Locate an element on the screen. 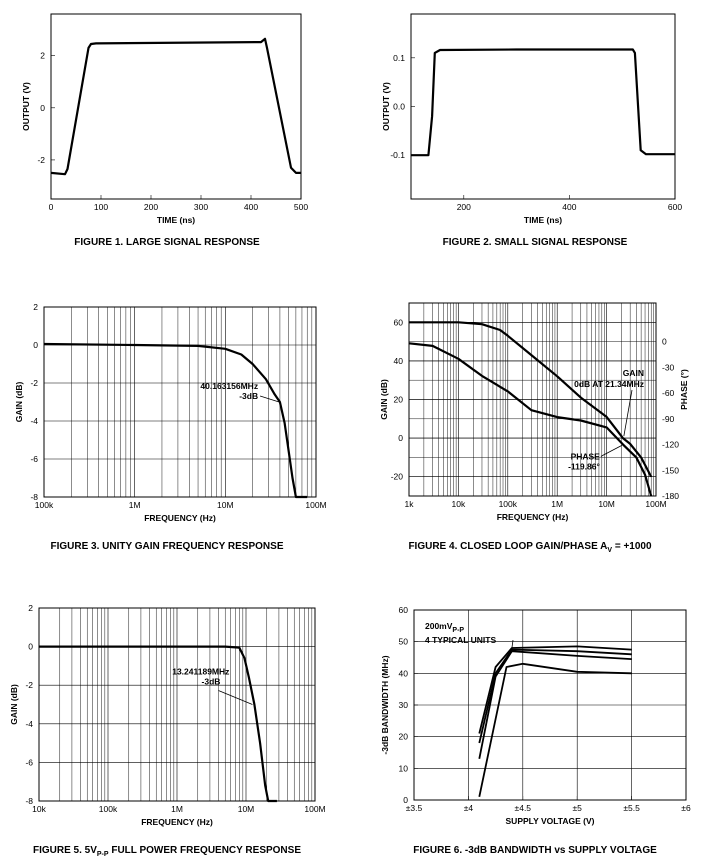 This screenshot has height=860, width=716. x-tick-label: 100k is located at coordinates (44, 505).